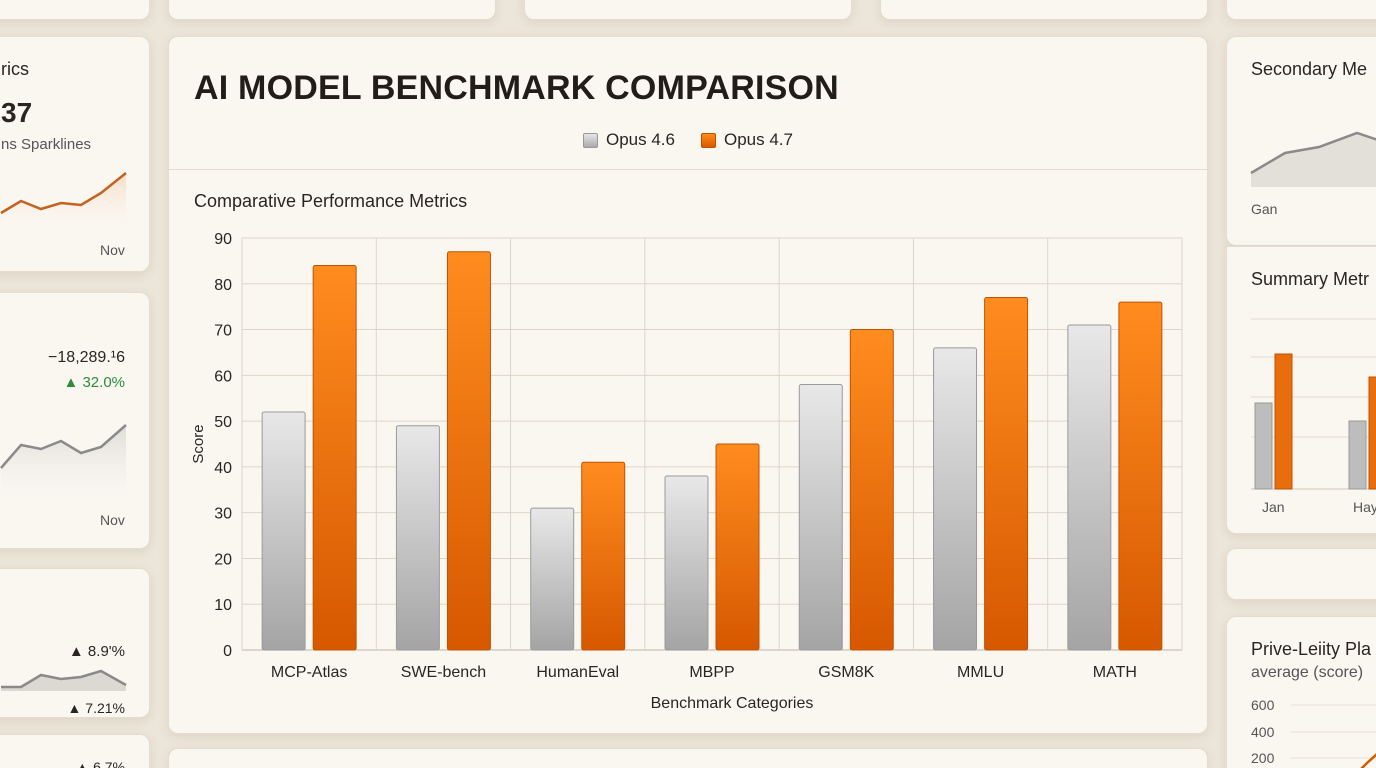 The height and width of the screenshot is (768, 1376). What do you see at coordinates (1140, 476) in the screenshot?
I see `bar-opus-4-7-math` at bounding box center [1140, 476].